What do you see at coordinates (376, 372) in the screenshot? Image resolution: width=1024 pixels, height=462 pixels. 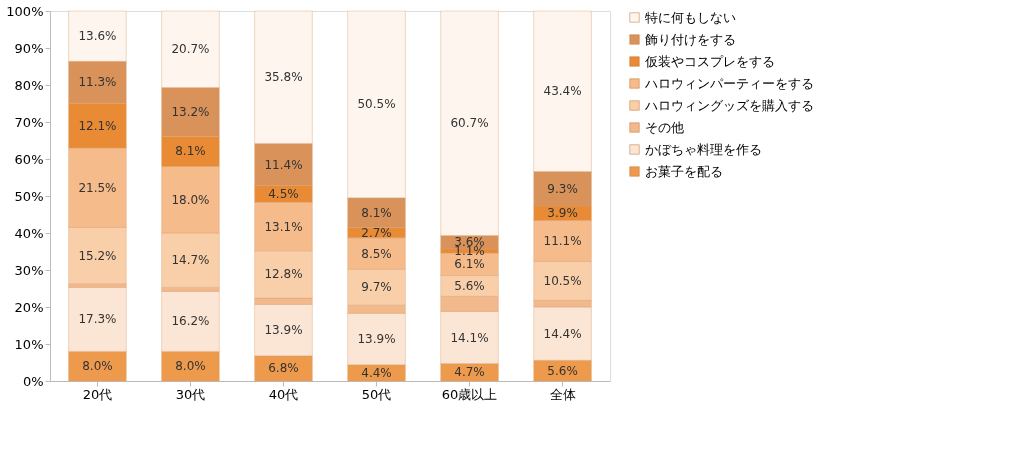 I see `data-label: 4.4%` at bounding box center [376, 372].